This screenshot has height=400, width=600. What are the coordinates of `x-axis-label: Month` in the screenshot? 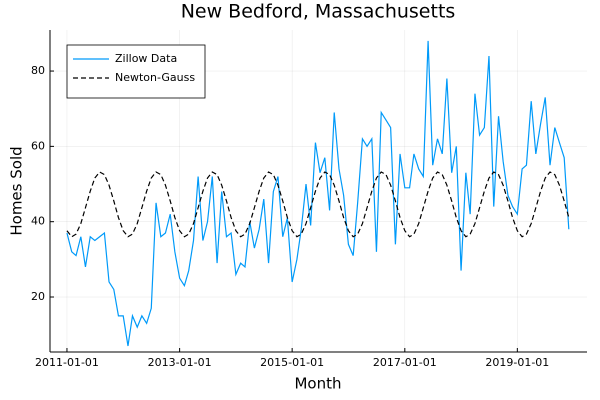 It's located at (317, 384).